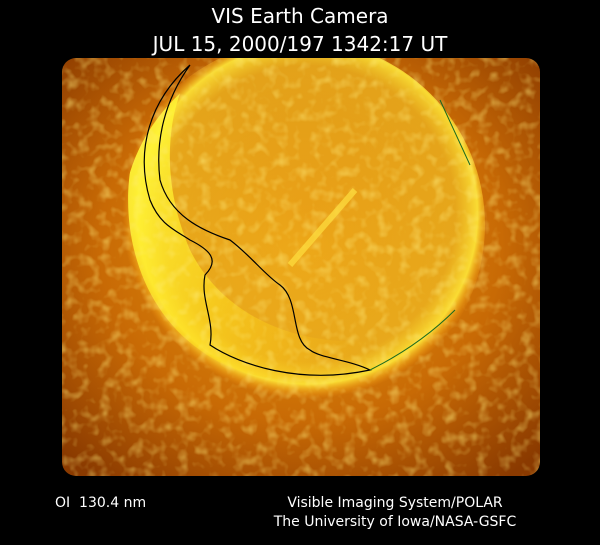 Image resolution: width=600 pixels, height=545 pixels. What do you see at coordinates (299, 44) in the screenshot?
I see `timestamp: JUL 15, 2000/197 1342:17 UT` at bounding box center [299, 44].